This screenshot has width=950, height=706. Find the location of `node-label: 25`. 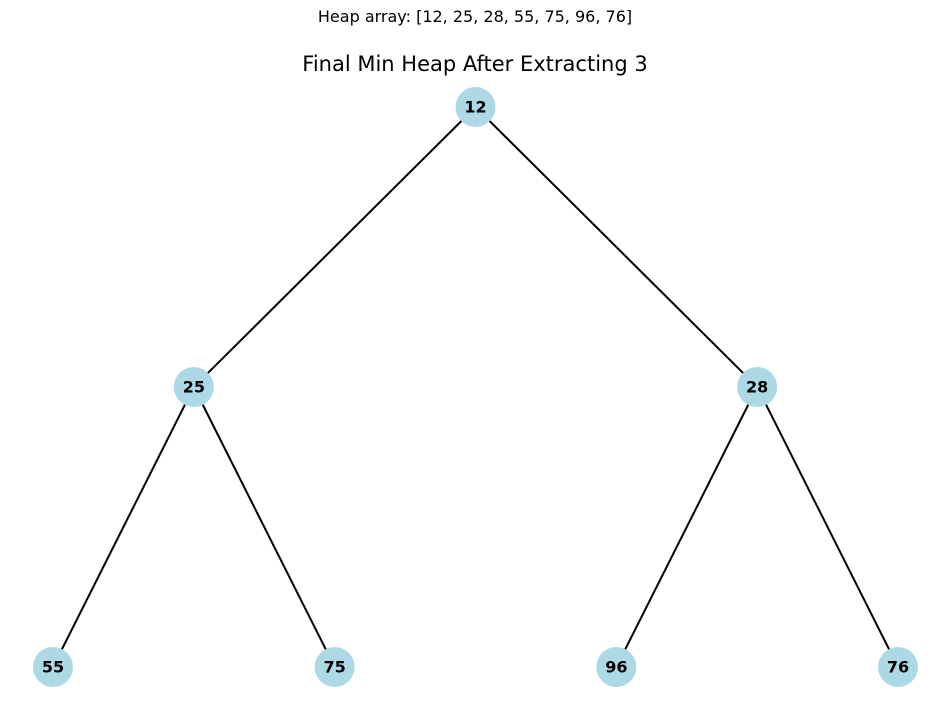

node-label: 25 is located at coordinates (194, 387).